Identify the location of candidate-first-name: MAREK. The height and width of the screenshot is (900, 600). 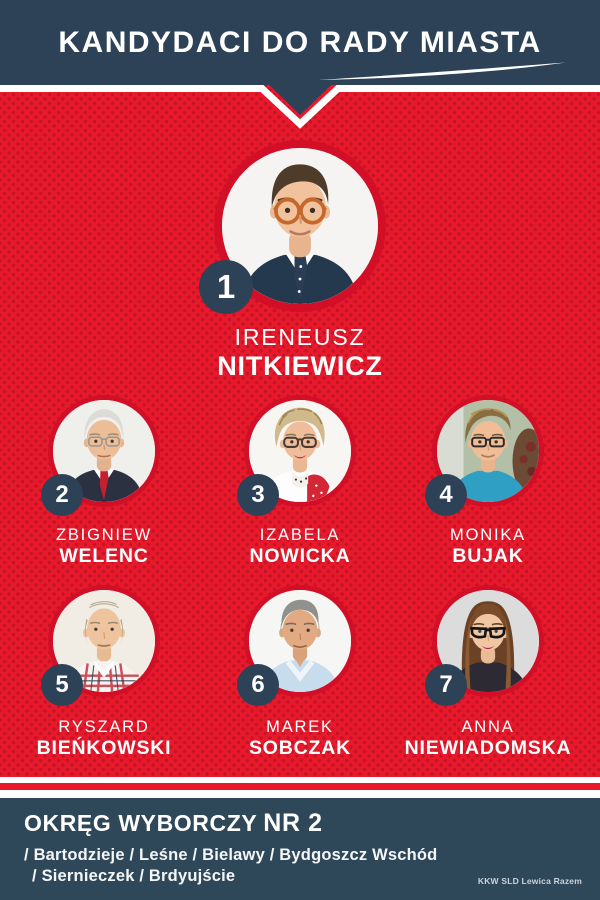
(300, 727).